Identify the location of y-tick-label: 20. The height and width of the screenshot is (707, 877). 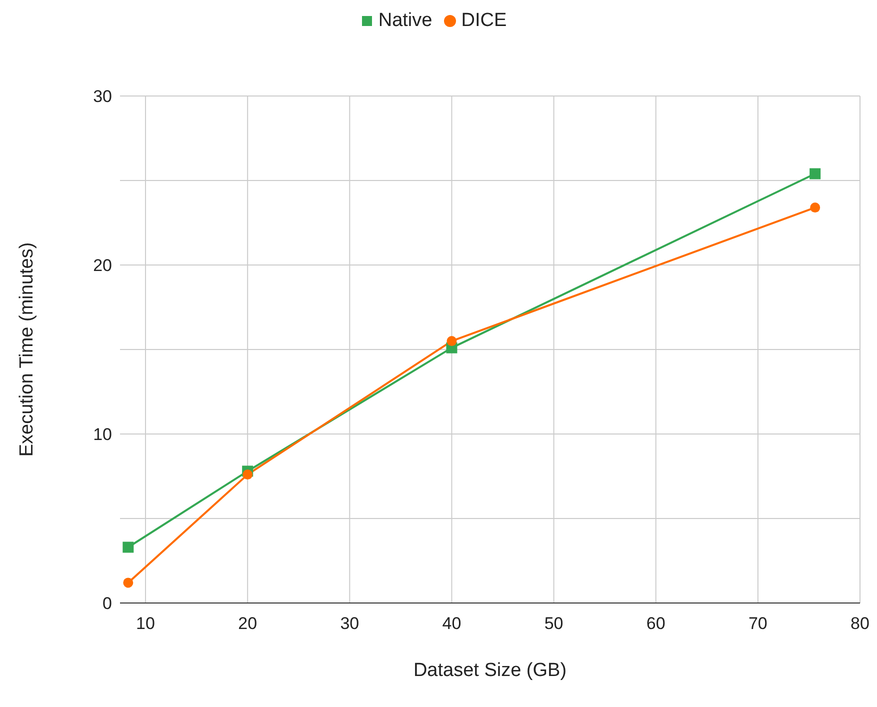
(102, 266).